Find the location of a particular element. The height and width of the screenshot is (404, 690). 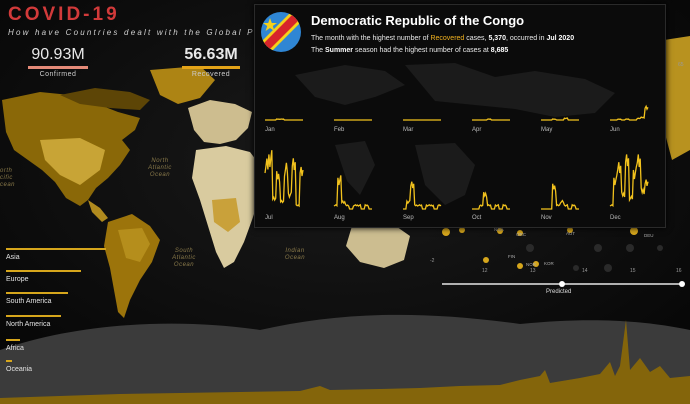

month-label: Sep is located at coordinates (408, 218).